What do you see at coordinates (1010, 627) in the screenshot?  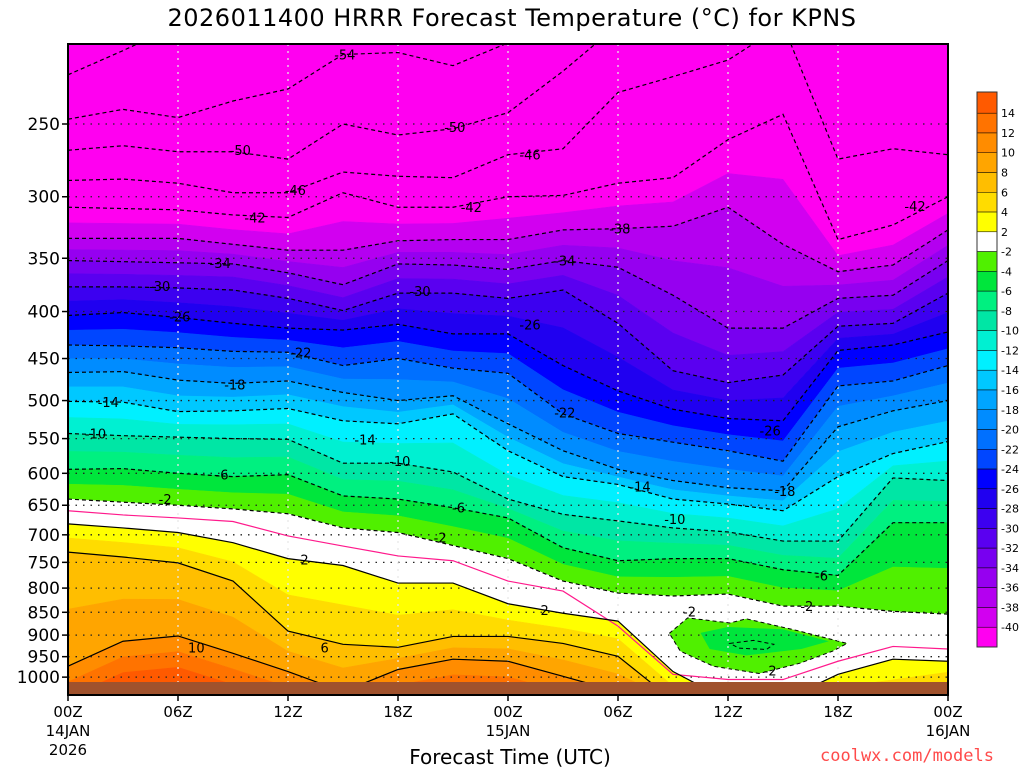 I see `colorbar-label: -40` at bounding box center [1010, 627].